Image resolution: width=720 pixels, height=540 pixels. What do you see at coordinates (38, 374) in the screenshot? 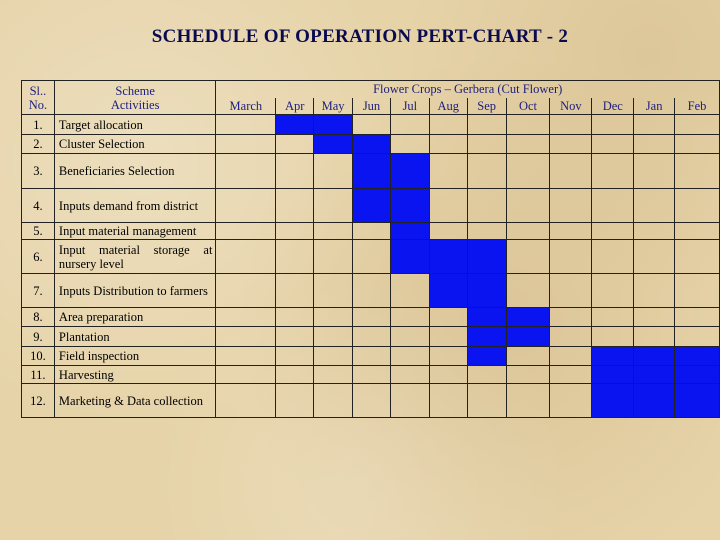
I see `row-number: 11.` at bounding box center [38, 374].